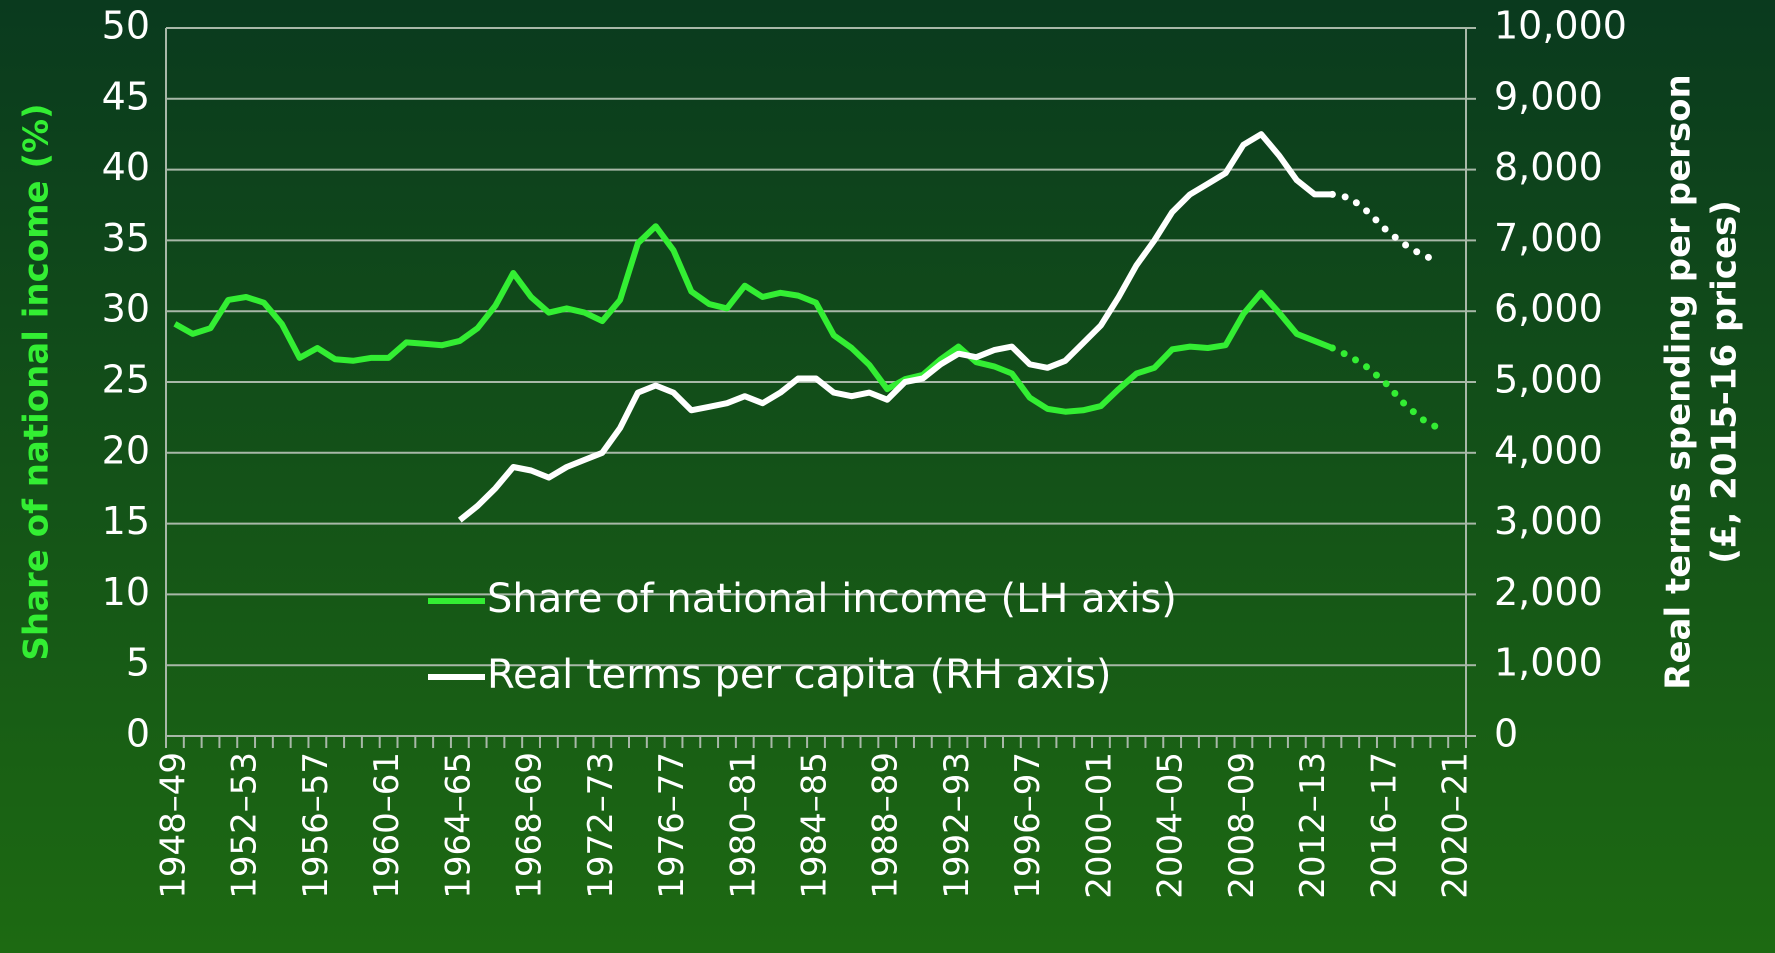  What do you see at coordinates (1456, 825) in the screenshot?
I see `x-tick-label: 2020–21` at bounding box center [1456, 825].